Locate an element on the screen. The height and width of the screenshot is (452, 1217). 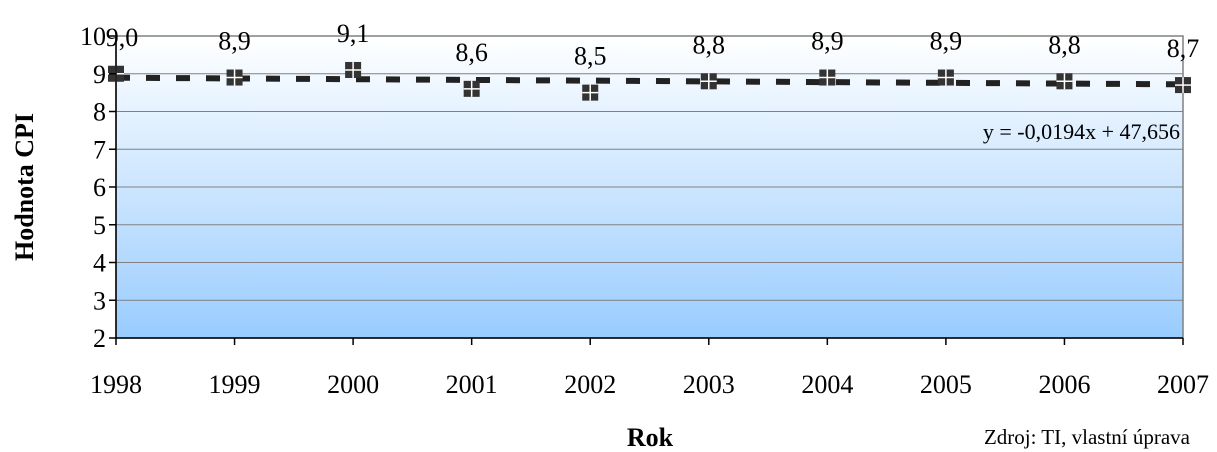
x-tick-label: 2003 is located at coordinates (709, 384).